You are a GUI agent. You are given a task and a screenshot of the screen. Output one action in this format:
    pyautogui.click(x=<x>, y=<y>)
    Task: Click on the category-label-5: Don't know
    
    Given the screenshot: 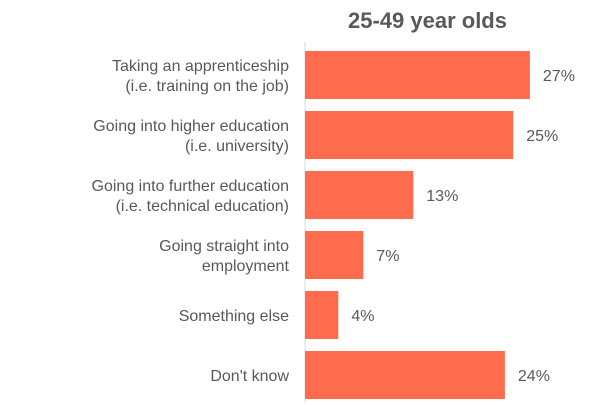 What is the action you would take?
    pyautogui.click(x=249, y=376)
    